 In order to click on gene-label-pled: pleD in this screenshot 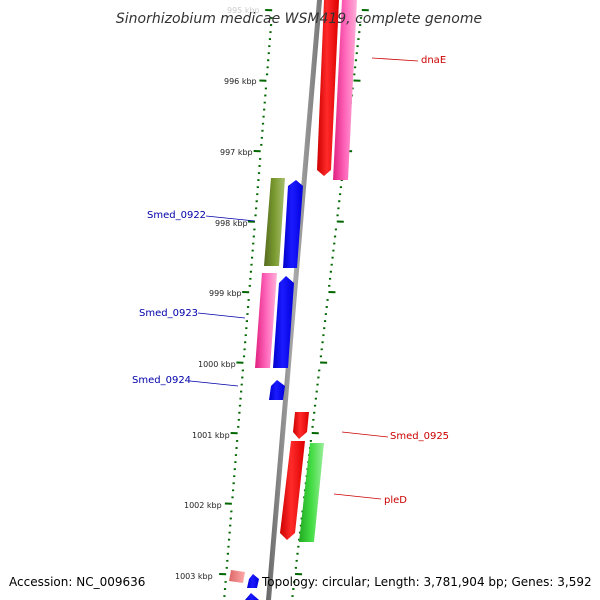, I will do `click(395, 500)`.